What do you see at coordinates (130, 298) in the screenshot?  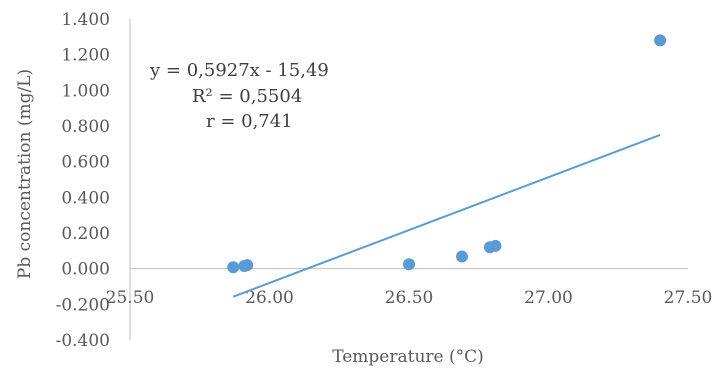 I see `x-tick-label: 25.50` at bounding box center [130, 298].